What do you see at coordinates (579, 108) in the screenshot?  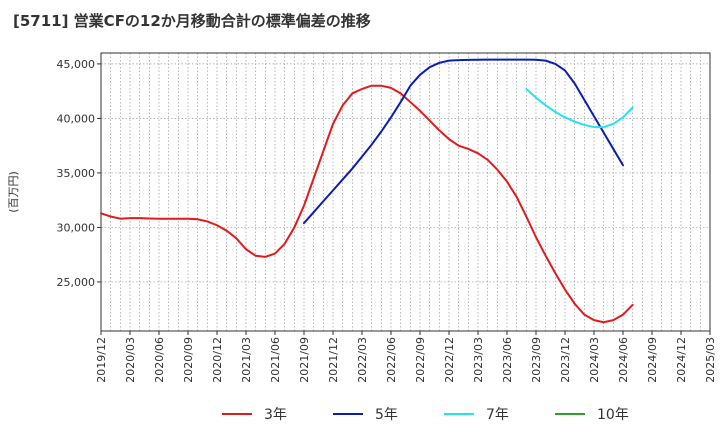 I see `series-line-7年` at bounding box center [579, 108].